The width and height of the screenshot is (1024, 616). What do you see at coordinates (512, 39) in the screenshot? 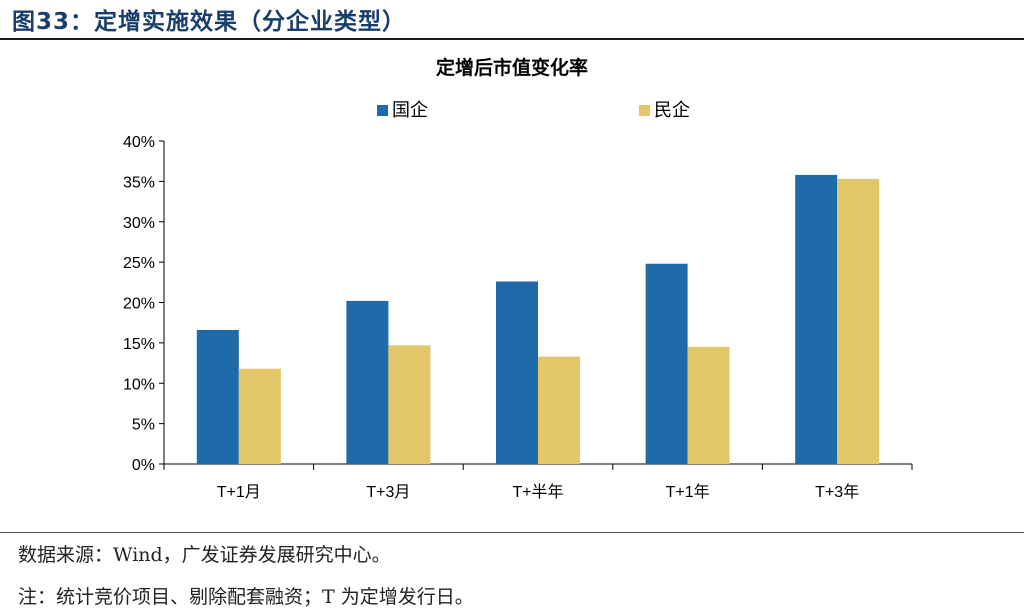
I see `top-rule` at bounding box center [512, 39].